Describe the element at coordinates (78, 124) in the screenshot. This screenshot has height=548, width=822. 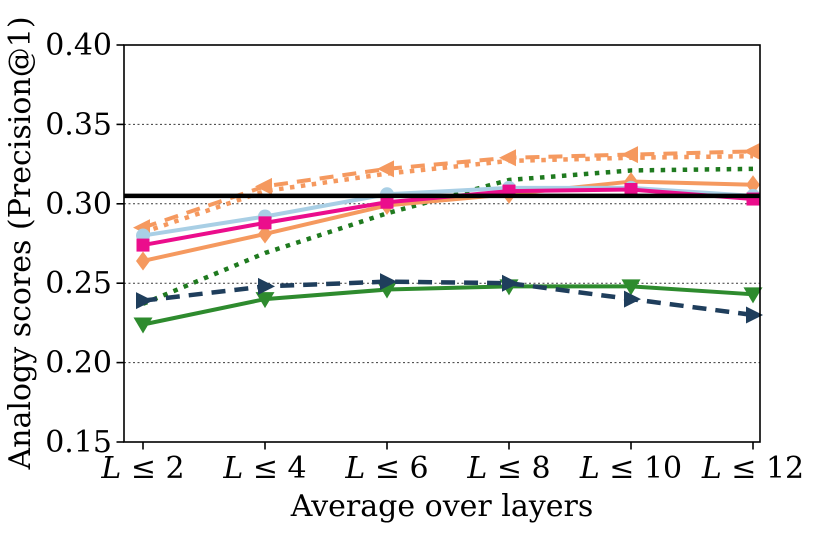
I see `y-tick-label: 0.35` at that location.